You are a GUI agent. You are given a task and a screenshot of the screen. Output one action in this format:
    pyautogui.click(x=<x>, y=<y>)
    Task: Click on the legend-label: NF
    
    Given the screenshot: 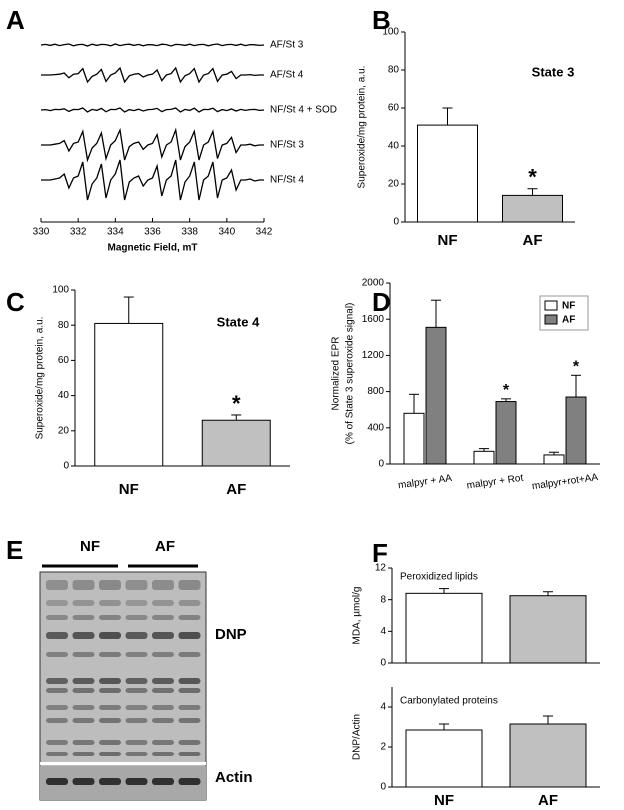 What is the action you would take?
    pyautogui.click(x=568, y=306)
    